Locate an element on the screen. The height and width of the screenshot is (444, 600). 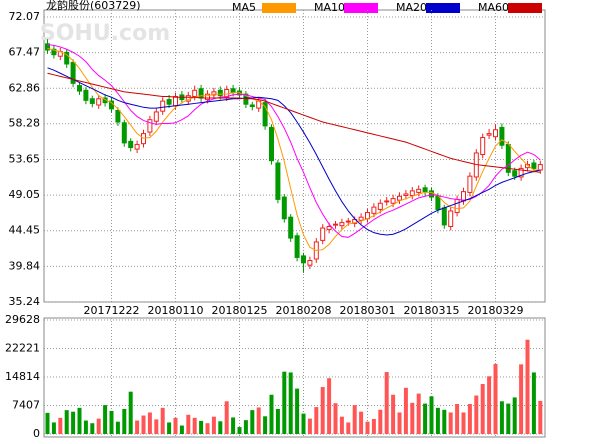
y-tick-label: 44.45 is located at coordinates (25, 230).